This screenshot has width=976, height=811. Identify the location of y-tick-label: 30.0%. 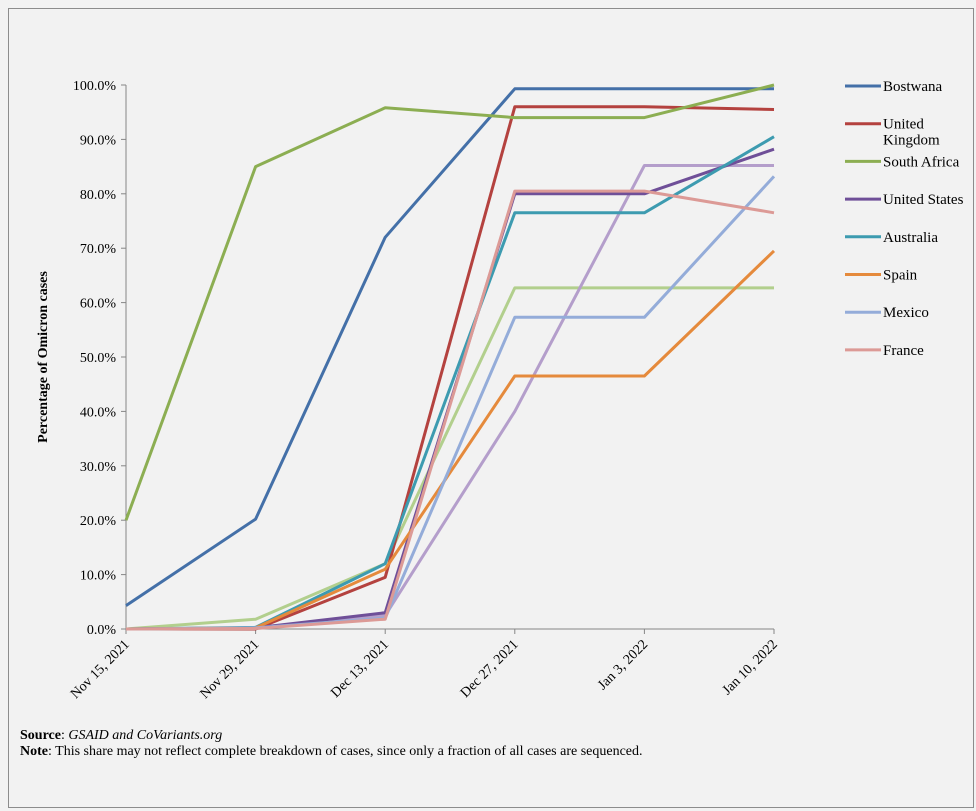
(98, 467).